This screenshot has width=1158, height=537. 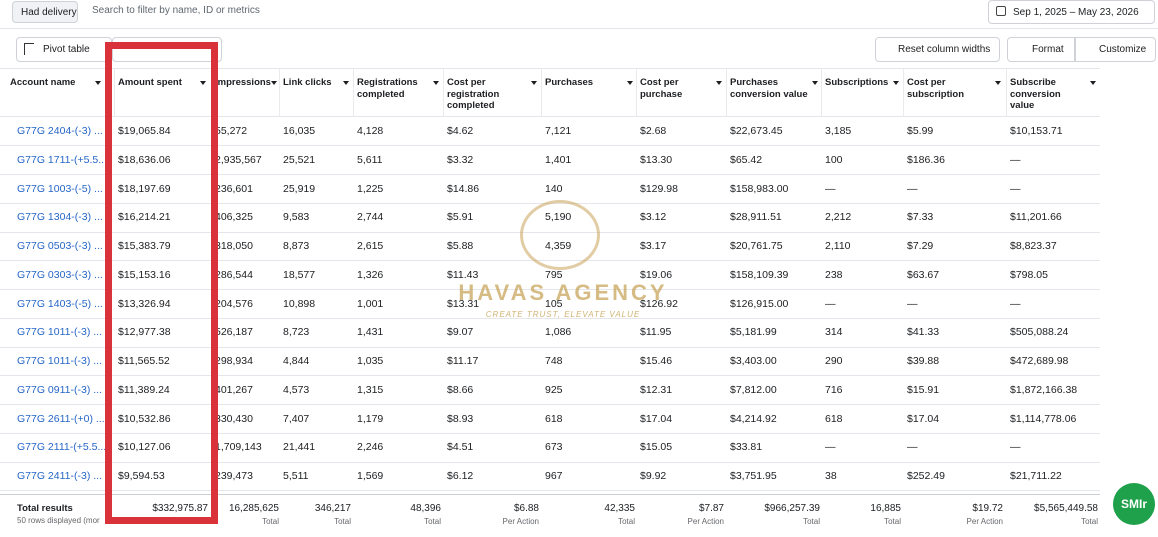 I want to click on table-cell: $63.67, so click(x=923, y=274).